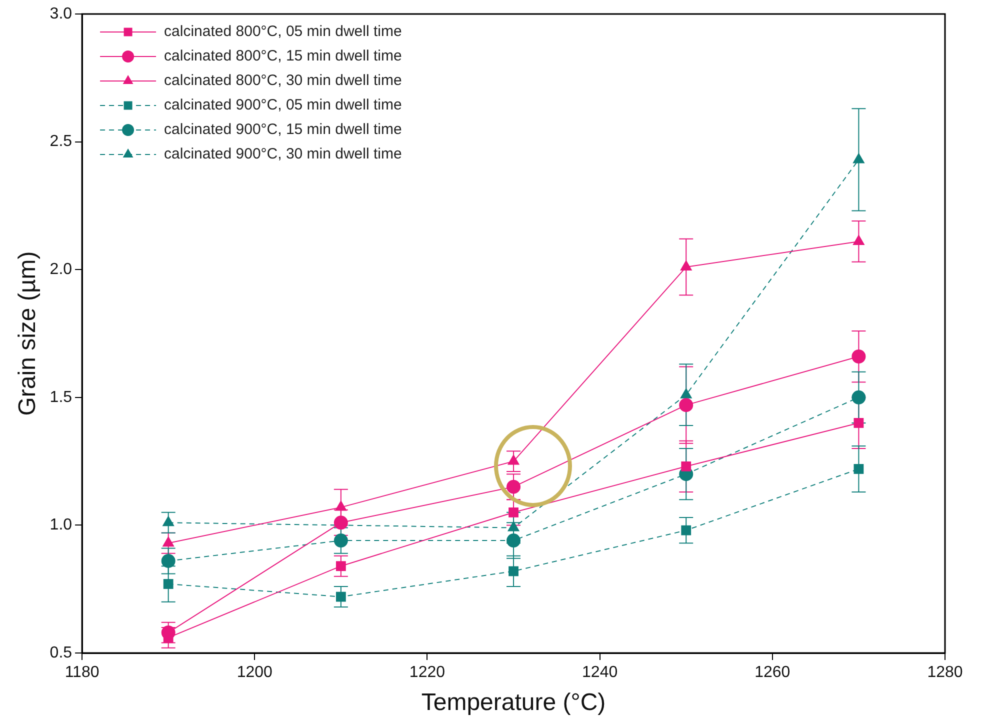 The width and height of the screenshot is (985, 728). What do you see at coordinates (61, 269) in the screenshot?
I see `y-tick-label: 2.0` at bounding box center [61, 269].